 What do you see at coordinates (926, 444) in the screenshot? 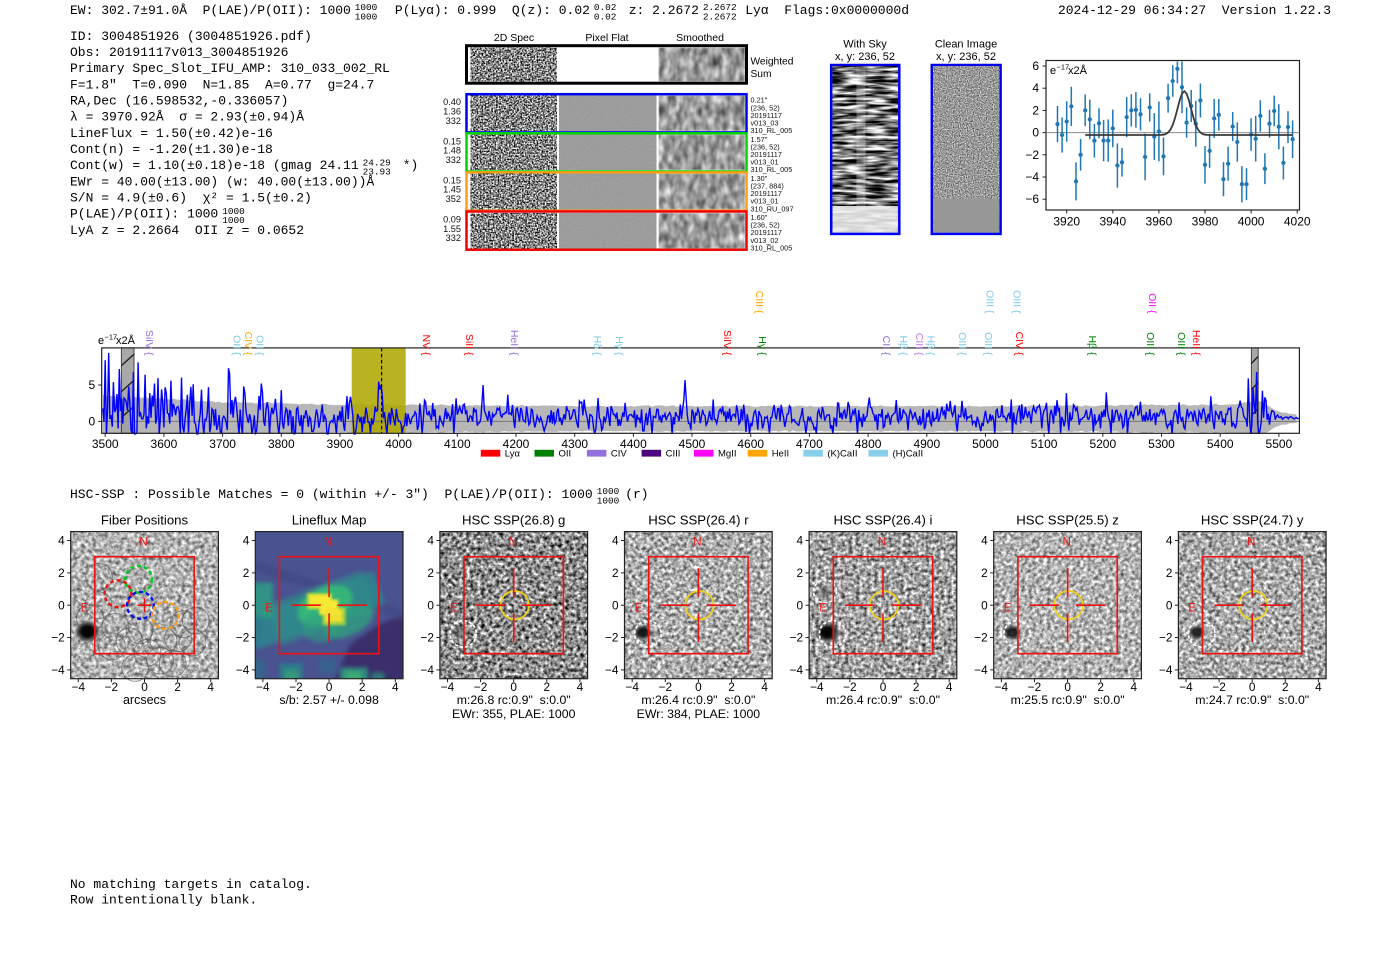
I see `svg-text: 4900` at bounding box center [926, 444].